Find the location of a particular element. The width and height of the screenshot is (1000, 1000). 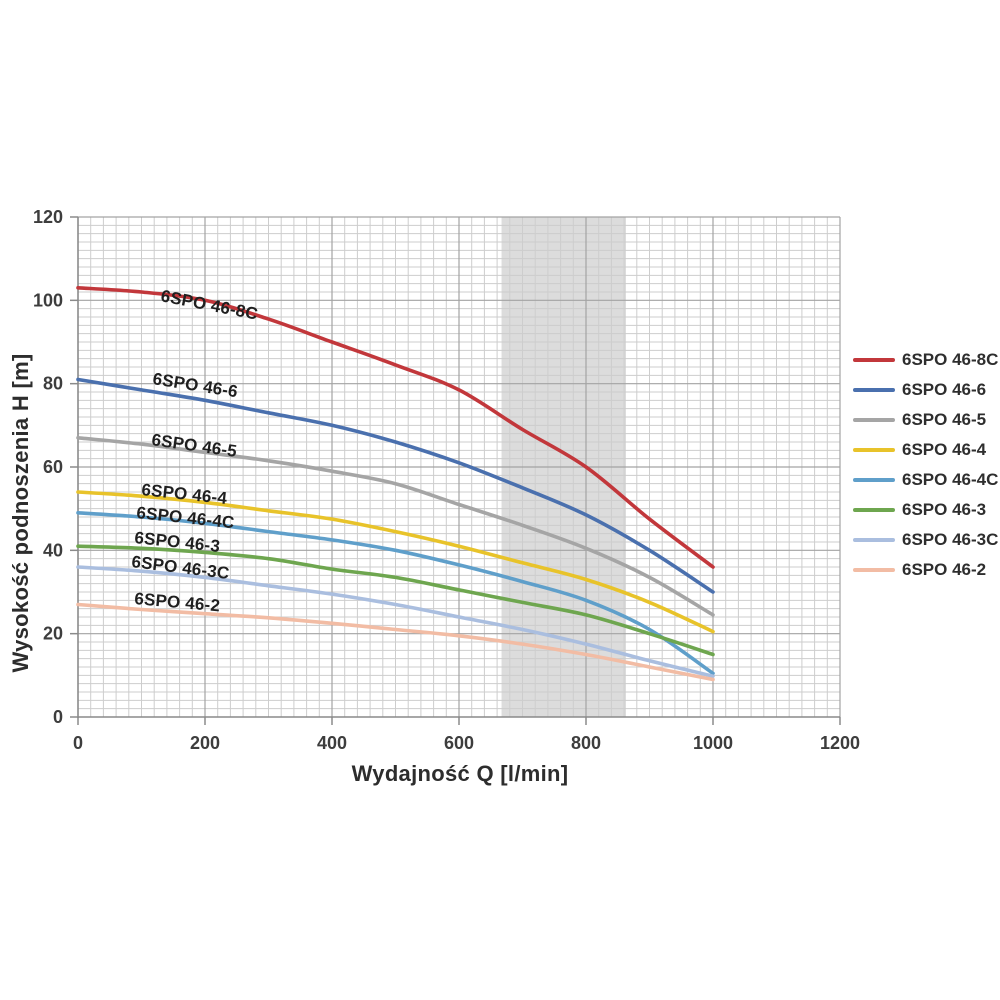

y-axis-title: Wysokość podnoszenia H [m] is located at coordinates (20, 513).